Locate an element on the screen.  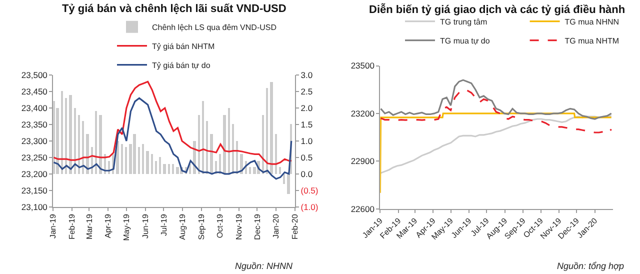
text: Nguồn: tổng hợp is located at coordinates (590, 266).